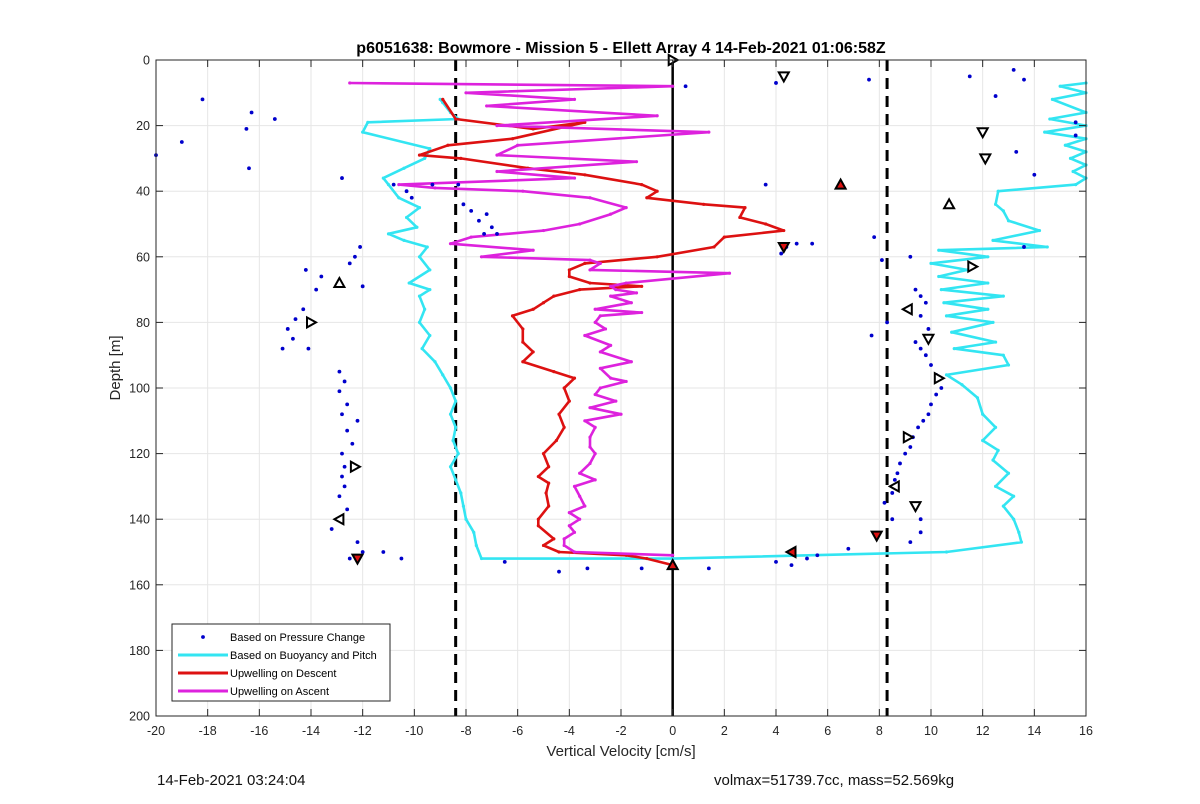 This screenshot has width=1200, height=804. What do you see at coordinates (146, 61) in the screenshot?
I see `y-tick-label: 0` at bounding box center [146, 61].